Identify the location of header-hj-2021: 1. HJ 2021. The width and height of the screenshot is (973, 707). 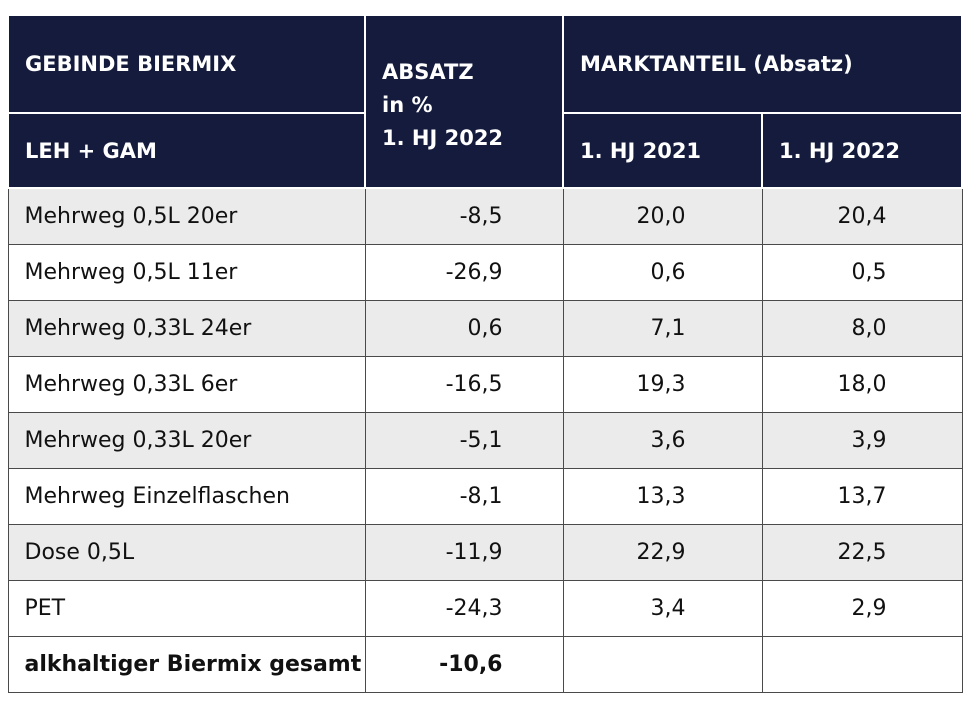
(662, 150).